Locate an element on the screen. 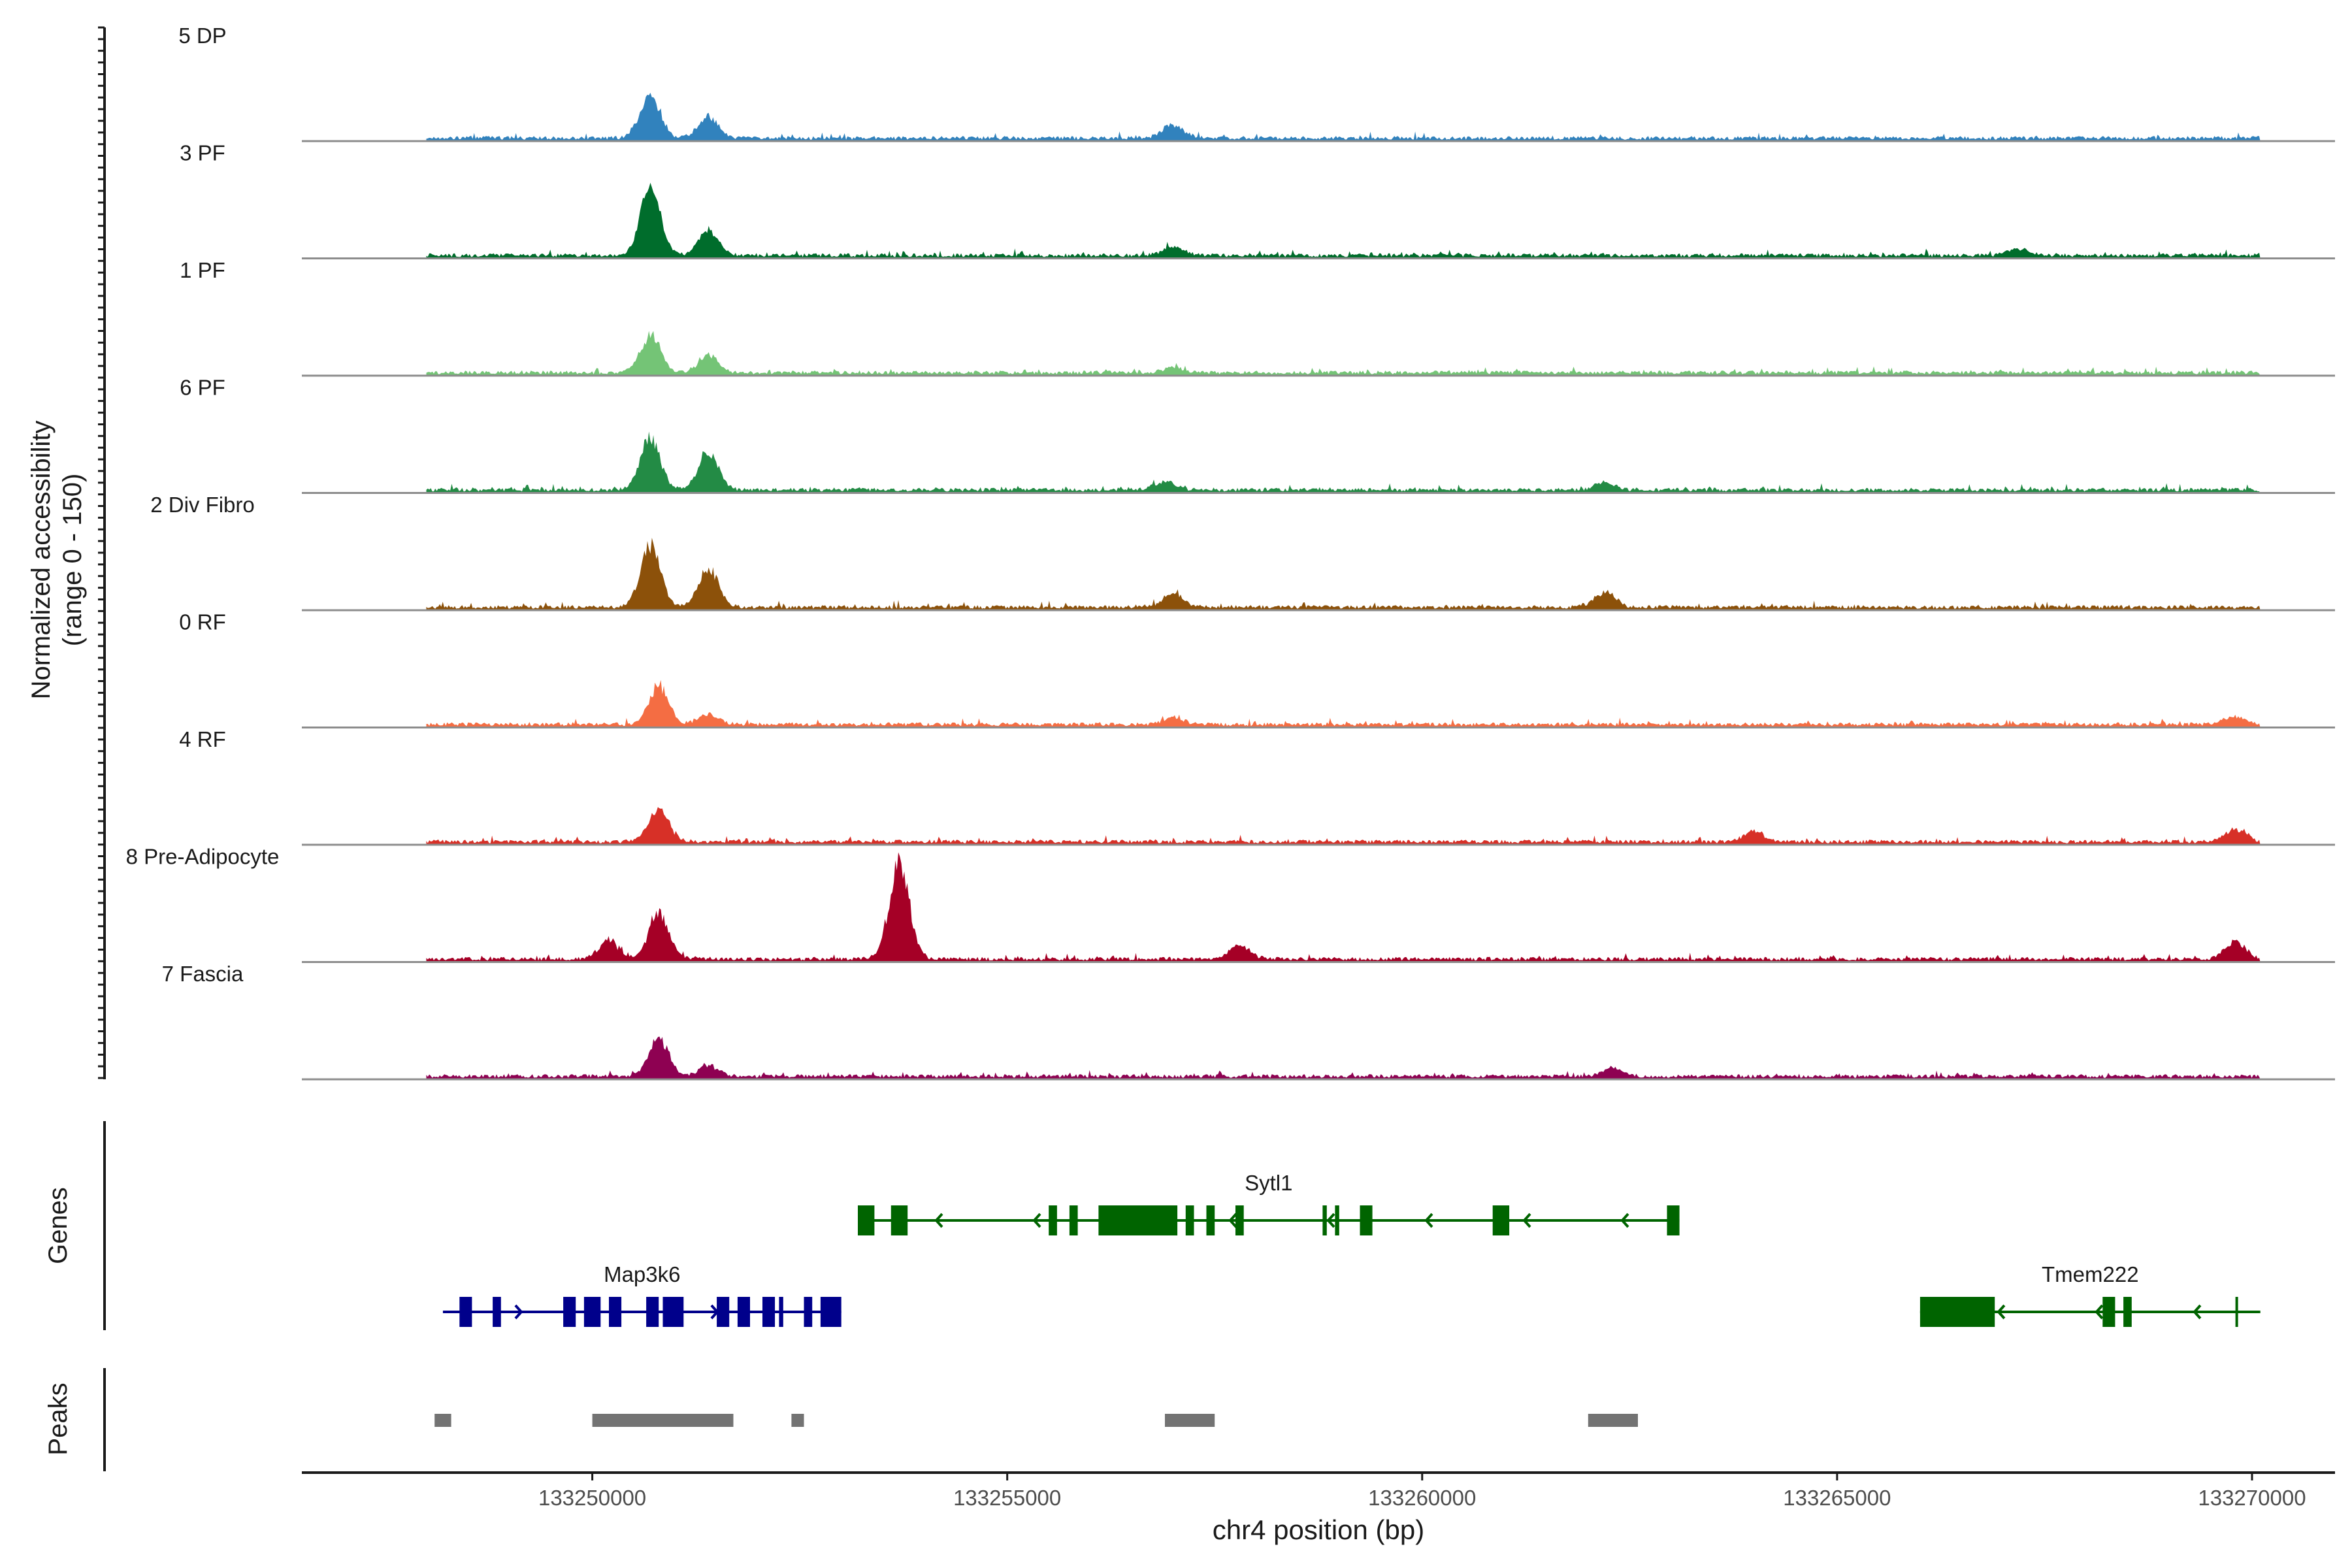 The width and height of the screenshot is (2352, 1568). coverage-track: 8 Pre-Adipocyte is located at coordinates (1230, 904).